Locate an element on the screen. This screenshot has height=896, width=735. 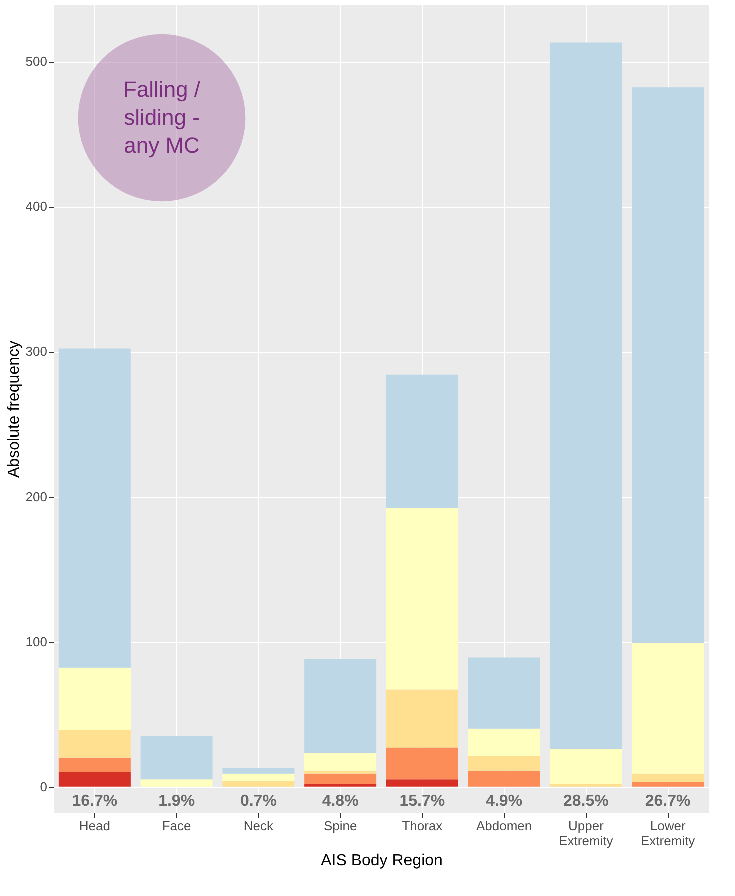
annotation: 4.9% is located at coordinates (504, 801).